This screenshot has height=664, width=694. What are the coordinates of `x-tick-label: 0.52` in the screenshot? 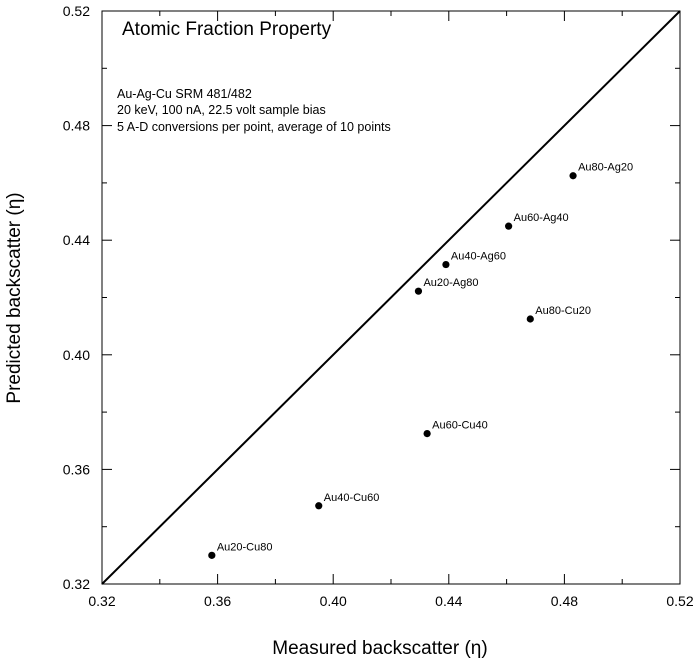 It's located at (679, 601).